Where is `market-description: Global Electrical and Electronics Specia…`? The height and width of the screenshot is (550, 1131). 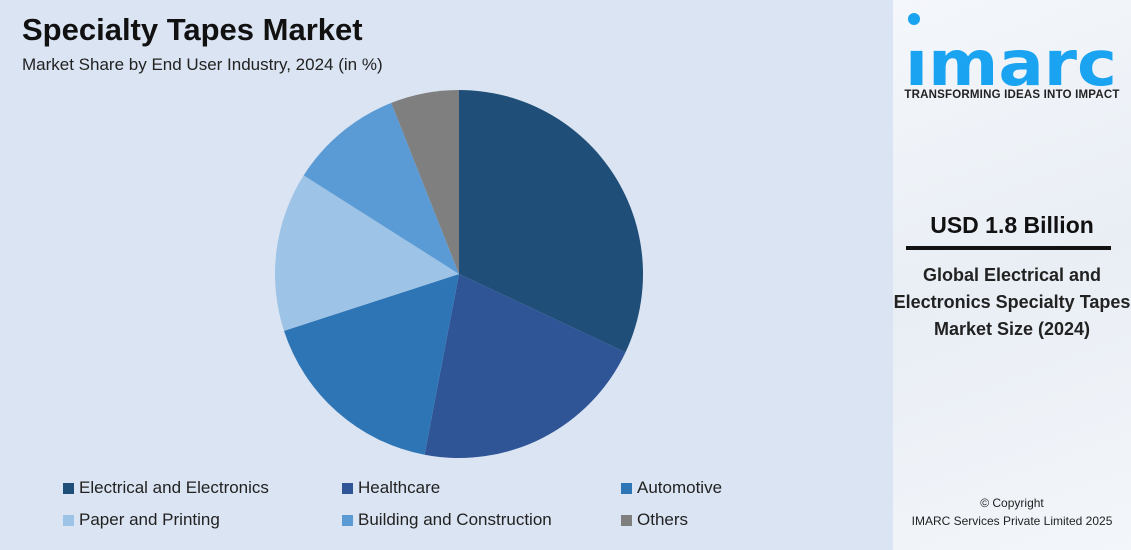
market-description: Global Electrical and Electronics Specia… is located at coordinates (1012, 302).